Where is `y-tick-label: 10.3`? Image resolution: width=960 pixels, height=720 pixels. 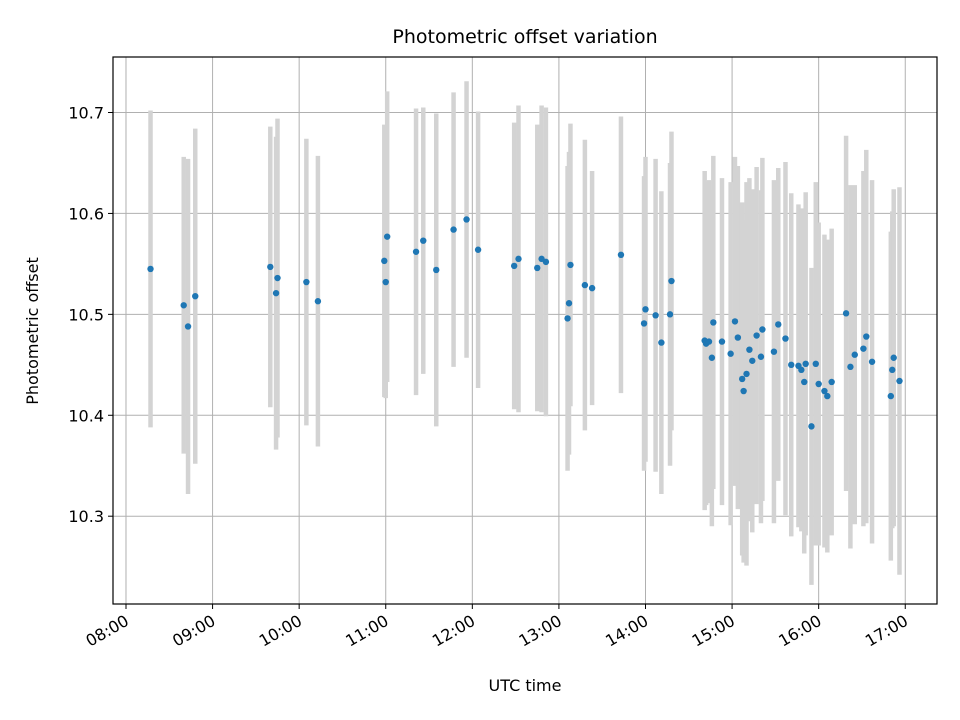 y-tick-label: 10.3 is located at coordinates (86, 516).